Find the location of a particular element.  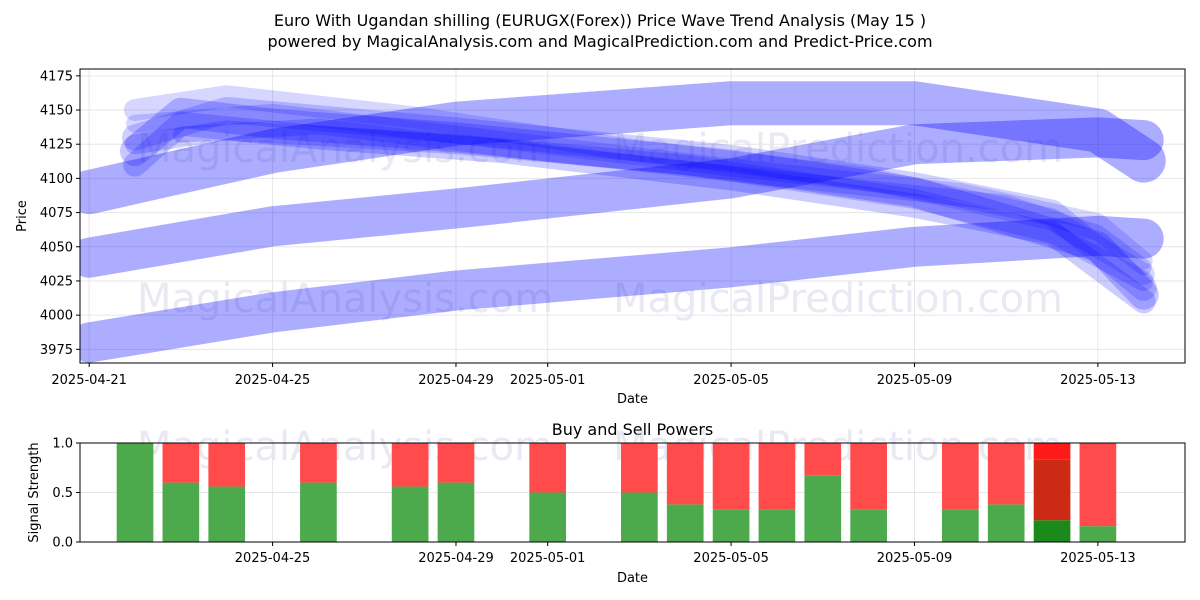

watermark-bottom-left: MagicalAnalysis.com is located at coordinates (345, 447).